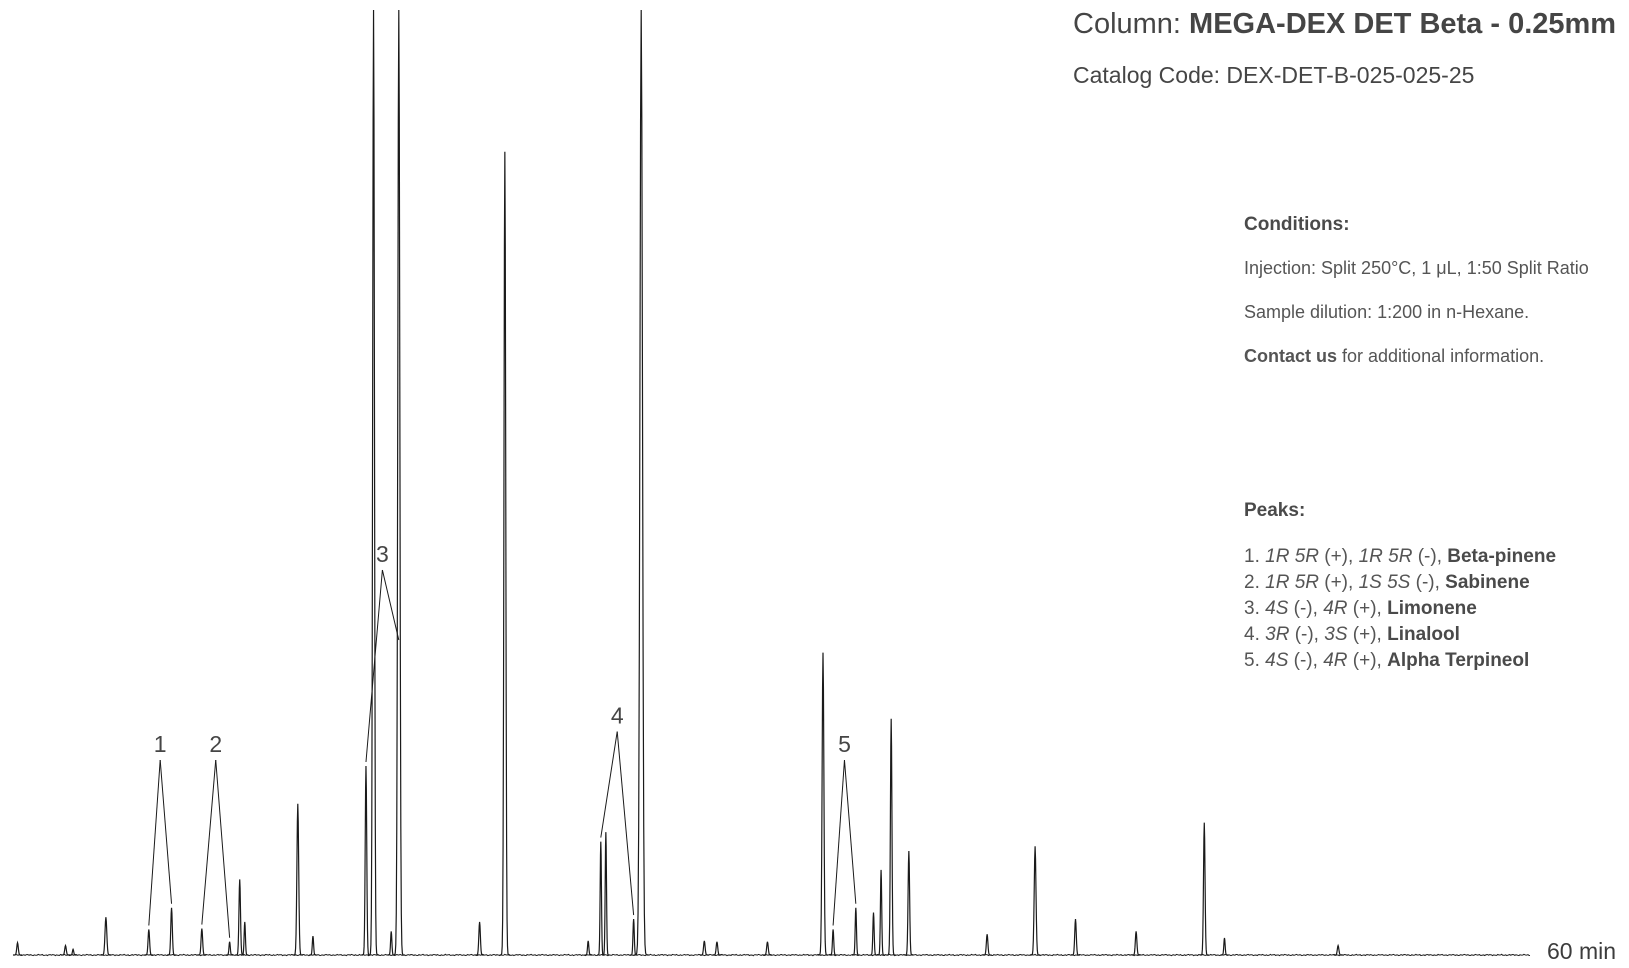  Describe the element at coordinates (1131, 24) in the screenshot. I see `column-prefix: Column:` at that location.